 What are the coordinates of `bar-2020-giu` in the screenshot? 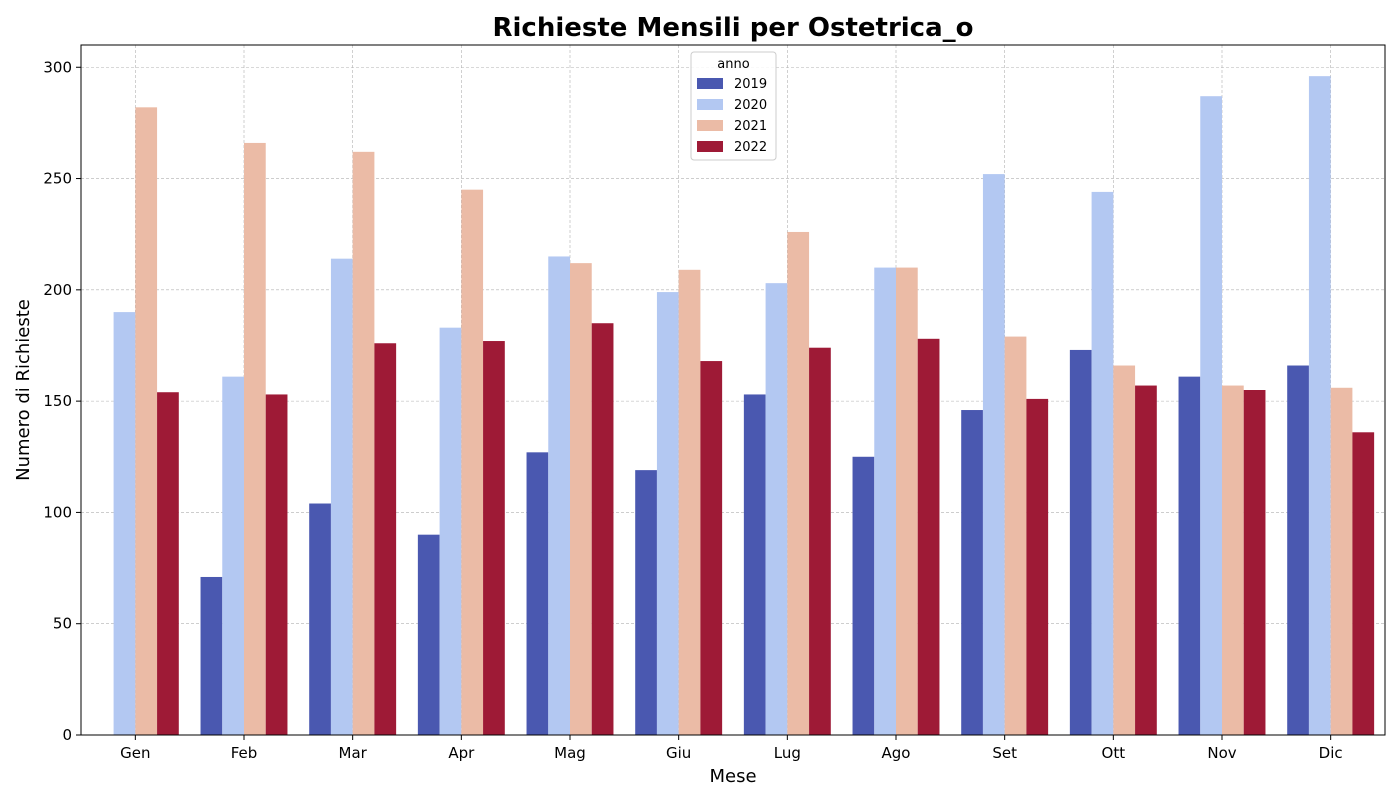 It's located at (667, 513).